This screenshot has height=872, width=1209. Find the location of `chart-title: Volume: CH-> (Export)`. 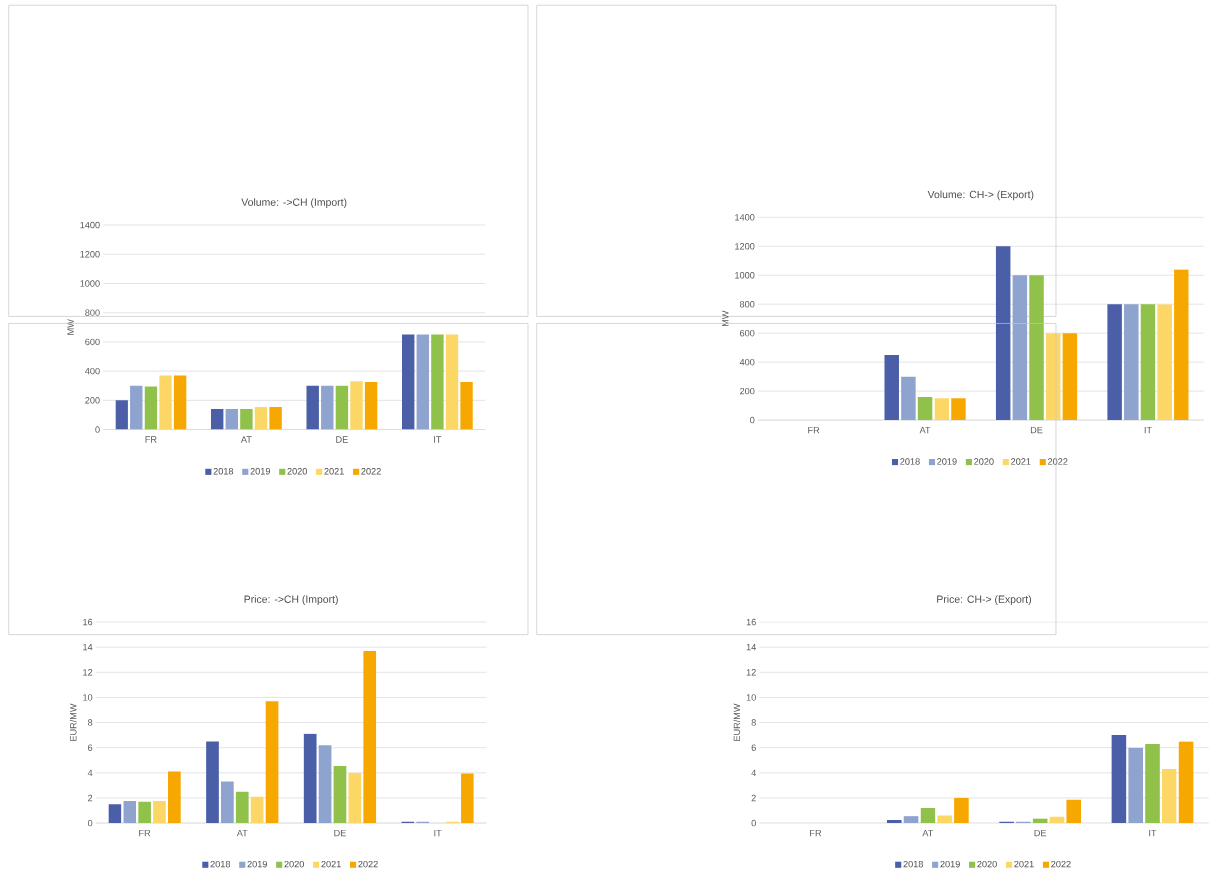

chart-title: Volume: CH-> (Export) is located at coordinates (980, 195).